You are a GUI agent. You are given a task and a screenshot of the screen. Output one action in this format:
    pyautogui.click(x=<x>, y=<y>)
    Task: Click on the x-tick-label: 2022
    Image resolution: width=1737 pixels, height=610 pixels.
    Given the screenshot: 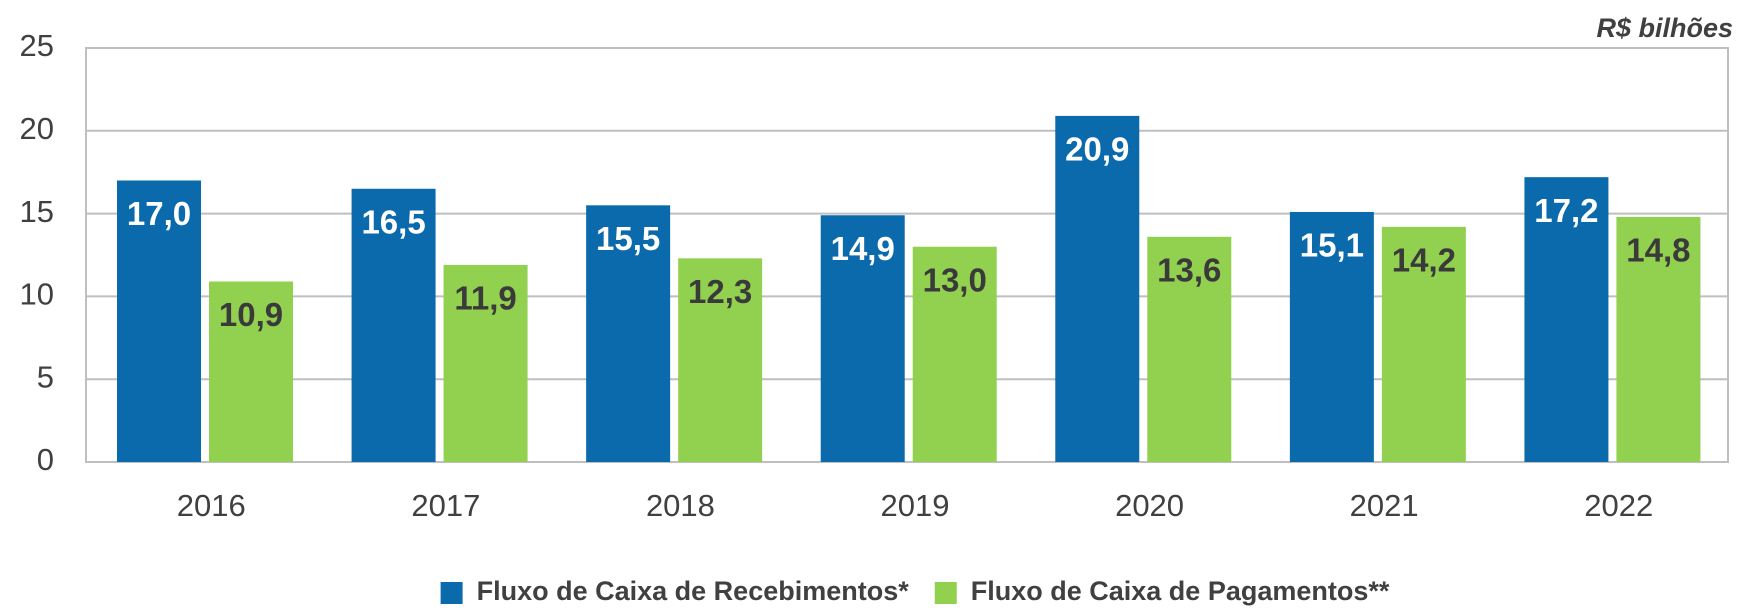 What is the action you would take?
    pyautogui.click(x=1618, y=505)
    